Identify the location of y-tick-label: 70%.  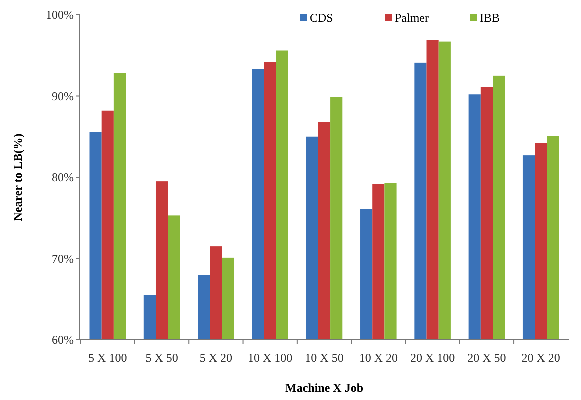
(63, 259).